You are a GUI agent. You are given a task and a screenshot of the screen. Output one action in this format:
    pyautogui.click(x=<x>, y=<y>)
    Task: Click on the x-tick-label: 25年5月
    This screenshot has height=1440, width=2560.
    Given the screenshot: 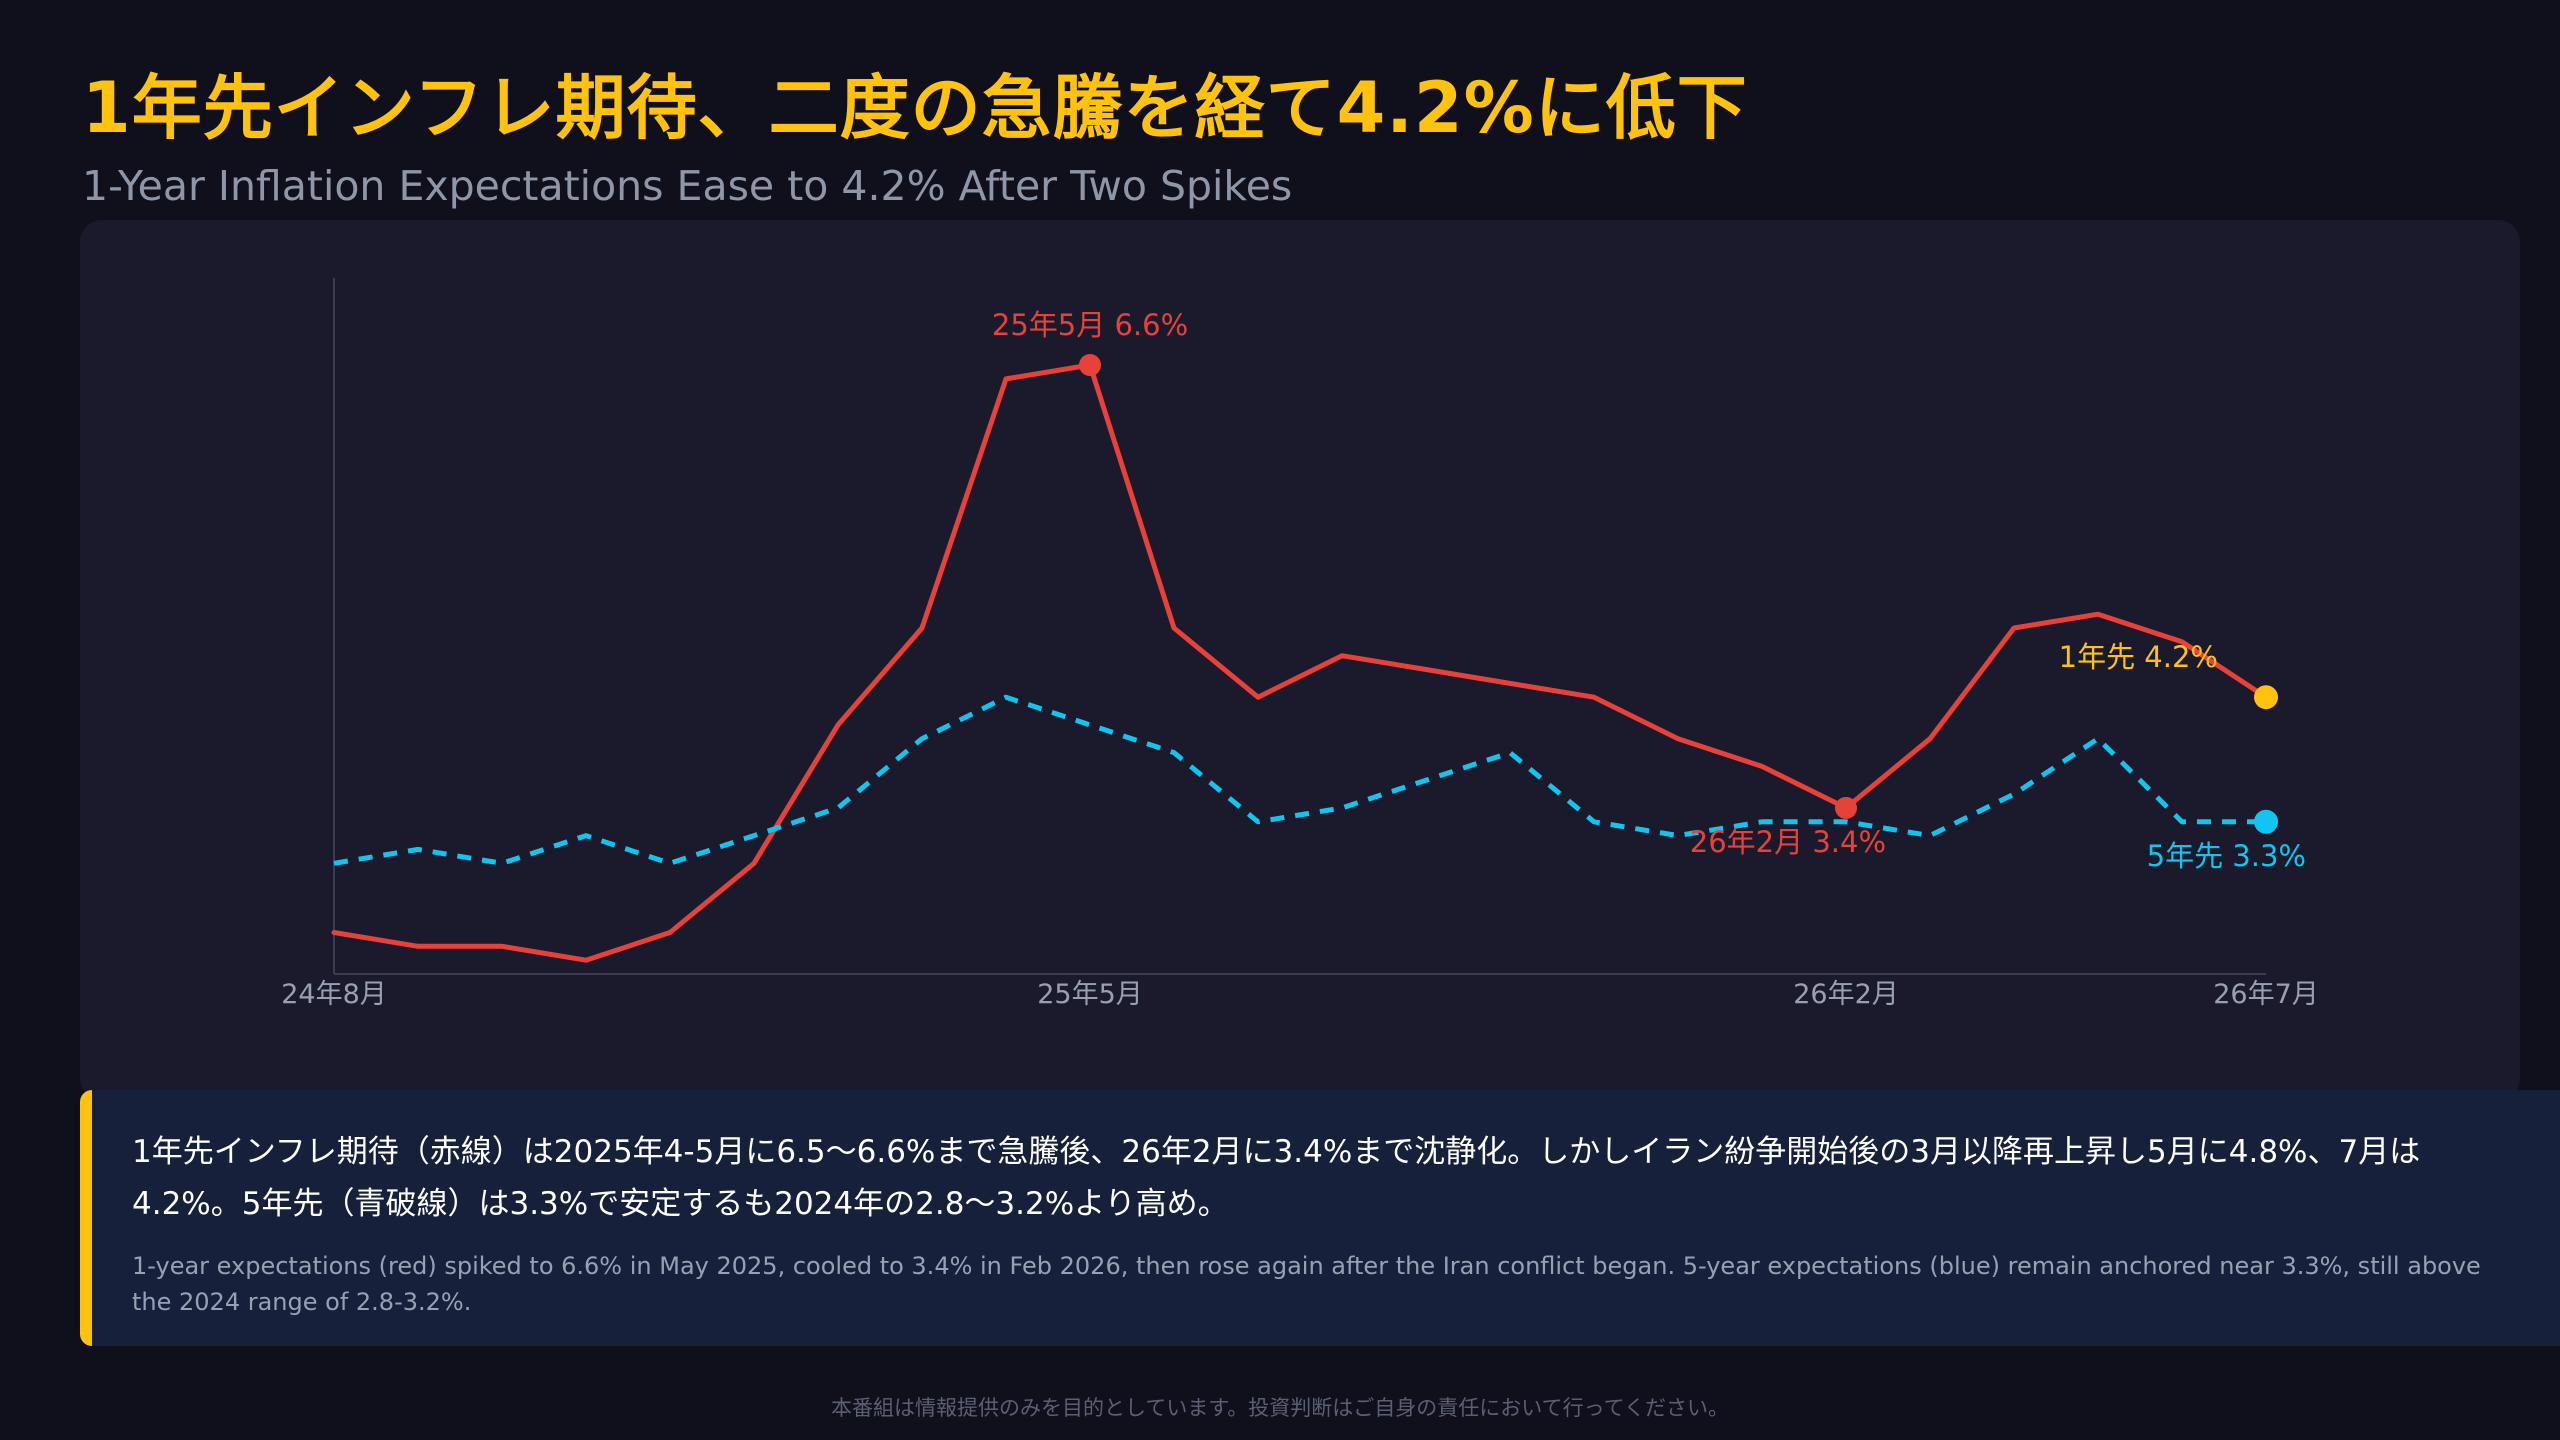 What is the action you would take?
    pyautogui.click(x=1090, y=994)
    